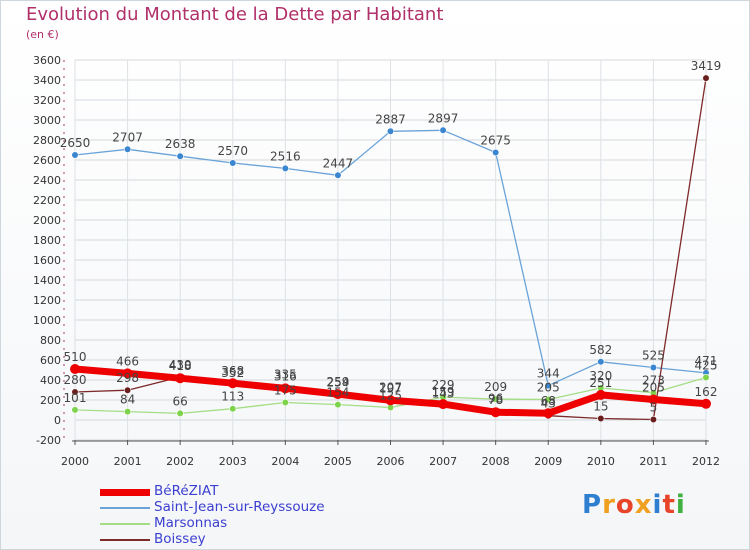 The image size is (750, 550). Describe the element at coordinates (600, 383) in the screenshot. I see `data-label: 251` at that location.